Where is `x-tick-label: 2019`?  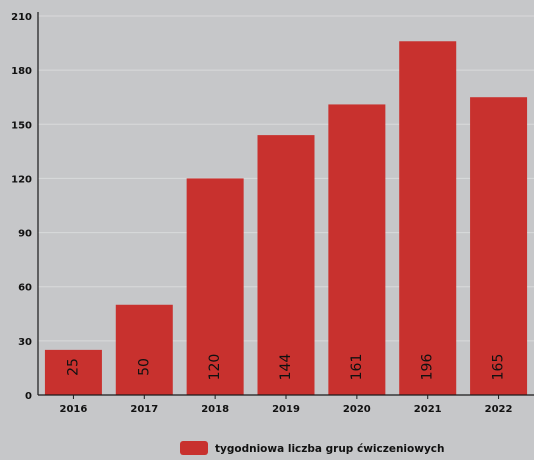 x-tick-label: 2019 is located at coordinates (286, 409).